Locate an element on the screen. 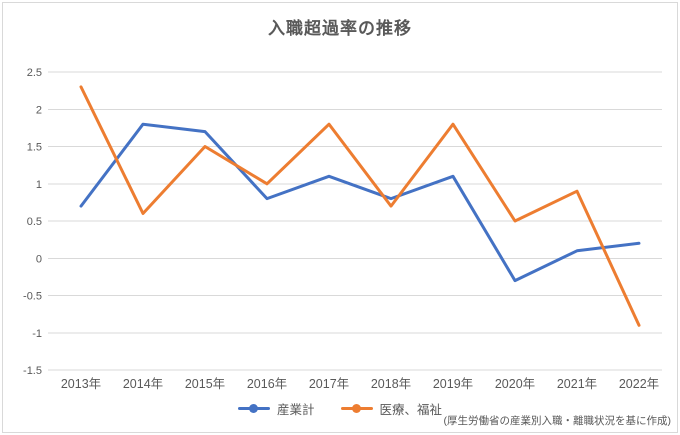 Image resolution: width=680 pixels, height=435 pixels. legend-label-industry-total: 産業計 is located at coordinates (295, 409).